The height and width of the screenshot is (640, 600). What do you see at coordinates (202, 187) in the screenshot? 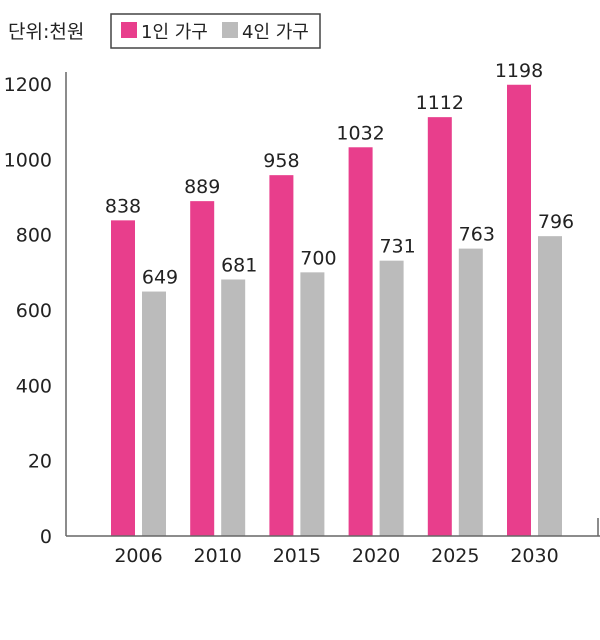
I see `bar-value-label: 889` at bounding box center [202, 187].